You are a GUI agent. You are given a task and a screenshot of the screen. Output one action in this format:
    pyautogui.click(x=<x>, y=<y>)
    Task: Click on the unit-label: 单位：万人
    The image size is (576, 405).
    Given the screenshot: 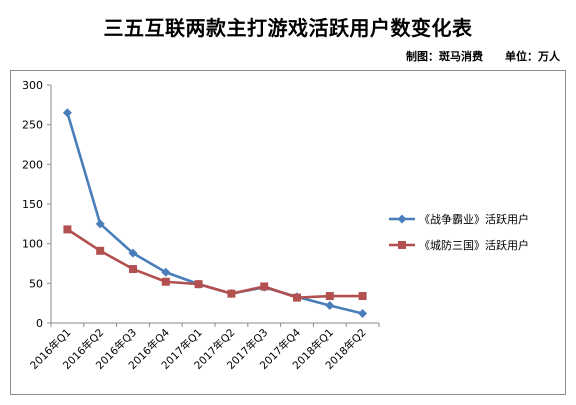 What is the action you would take?
    pyautogui.click(x=532, y=56)
    